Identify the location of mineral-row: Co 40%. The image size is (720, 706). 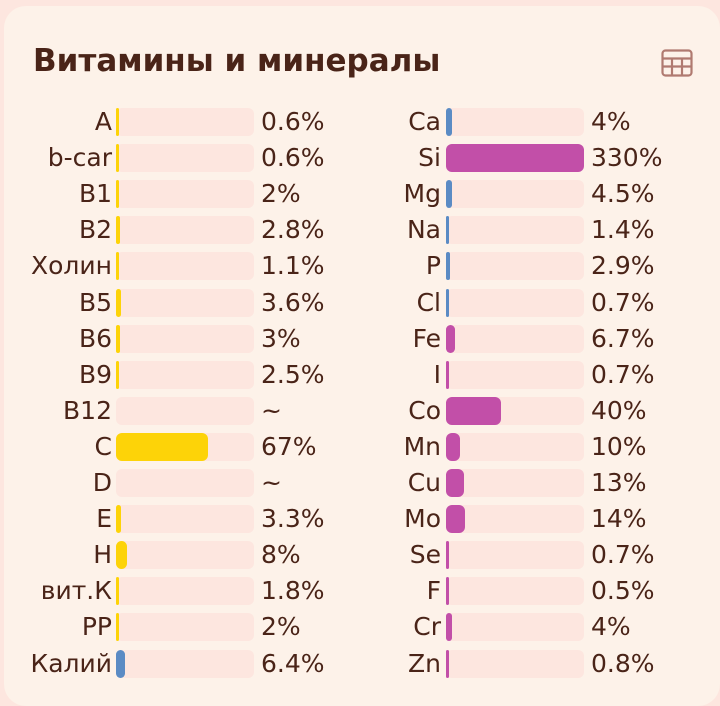
(323, 411).